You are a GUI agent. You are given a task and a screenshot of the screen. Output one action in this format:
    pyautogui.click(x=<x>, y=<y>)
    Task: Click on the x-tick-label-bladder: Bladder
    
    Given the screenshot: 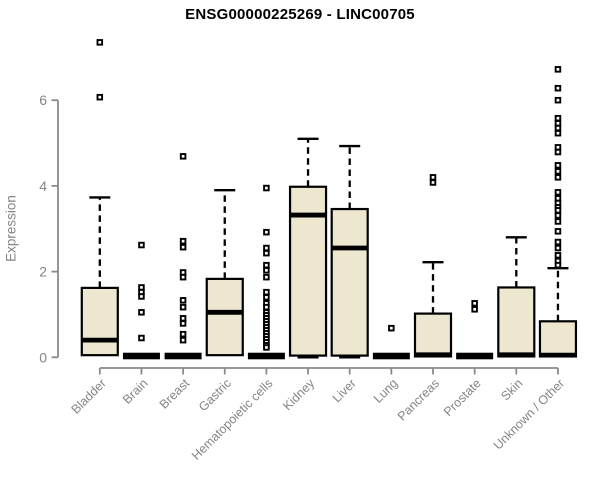 What is the action you would take?
    pyautogui.click(x=89, y=396)
    